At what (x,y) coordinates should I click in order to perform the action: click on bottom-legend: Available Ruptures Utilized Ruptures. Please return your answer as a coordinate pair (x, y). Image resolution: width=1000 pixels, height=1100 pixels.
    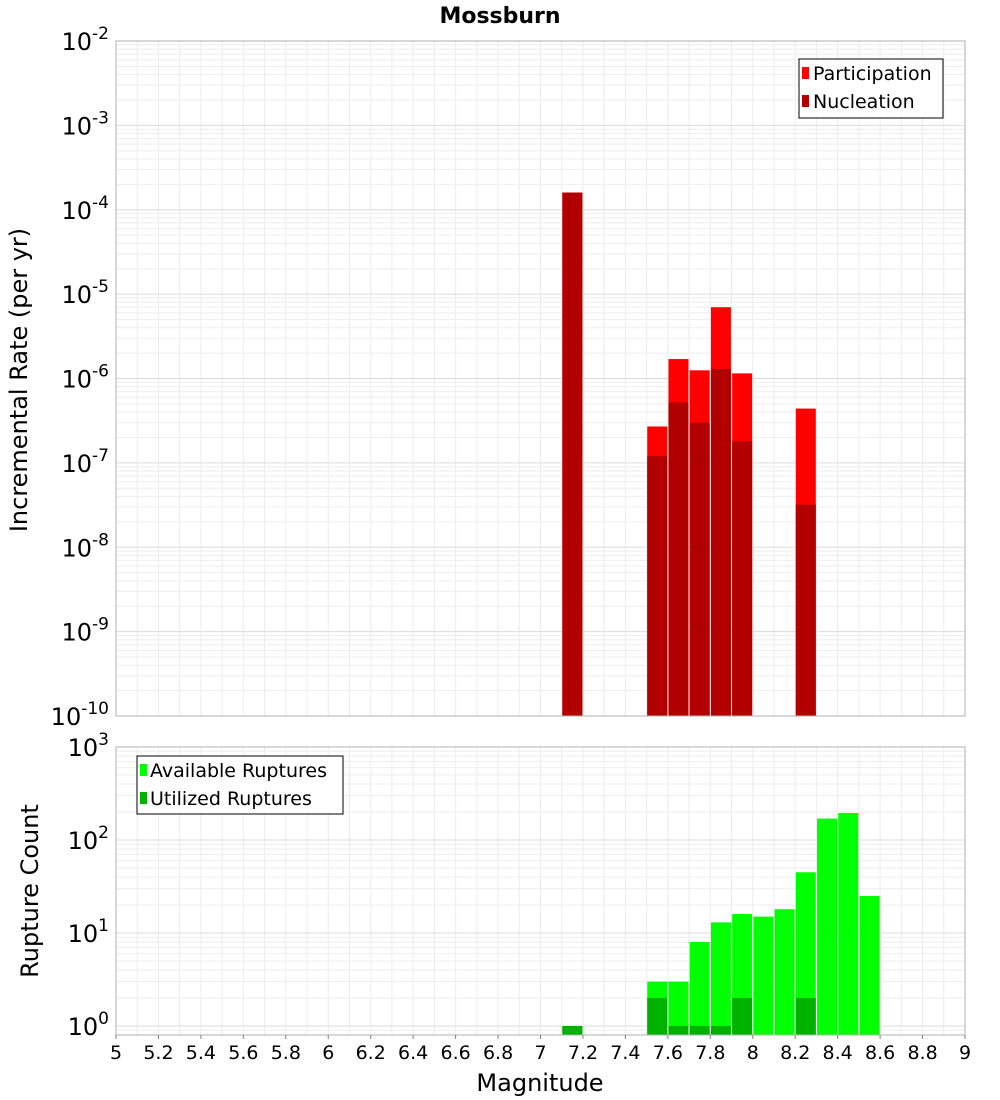
    Looking at the image, I should click on (240, 785).